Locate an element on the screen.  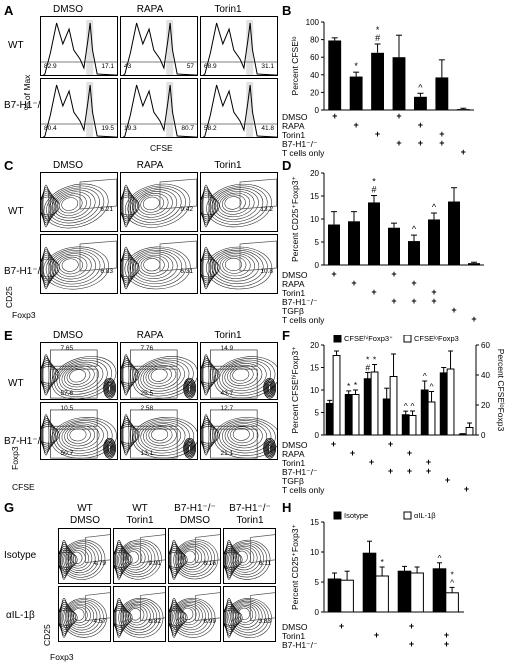
flow-plot-box: 10.8 is located at coordinates (239, 264).